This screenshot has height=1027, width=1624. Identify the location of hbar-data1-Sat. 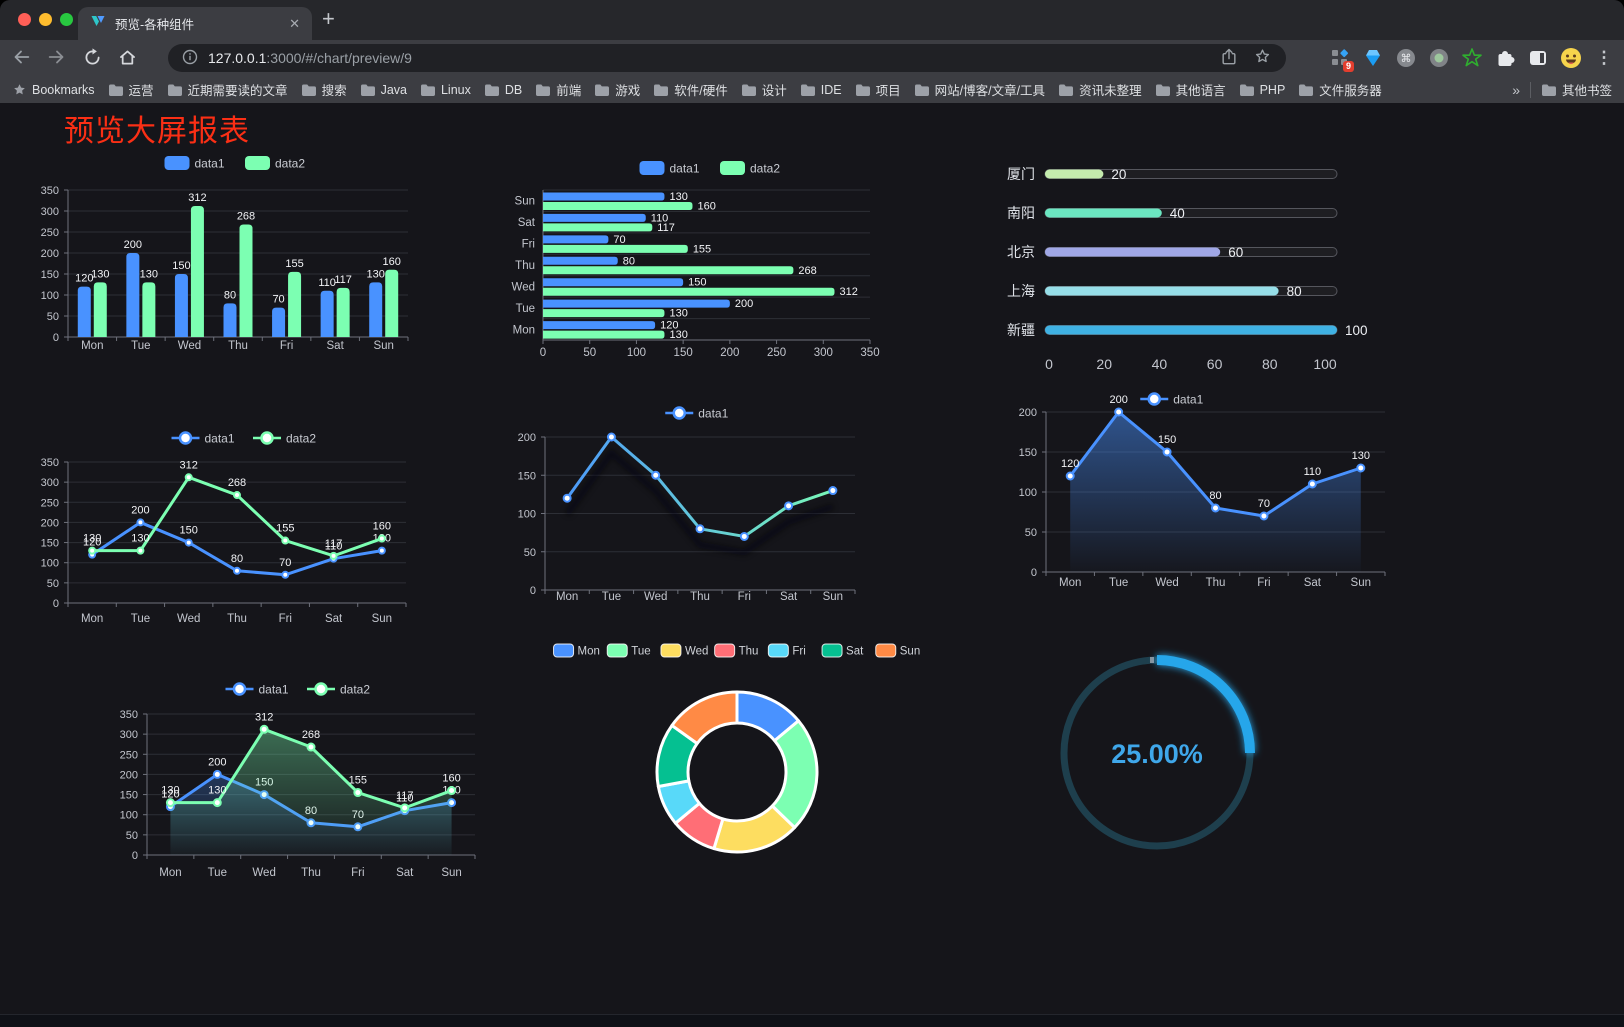
(594, 217).